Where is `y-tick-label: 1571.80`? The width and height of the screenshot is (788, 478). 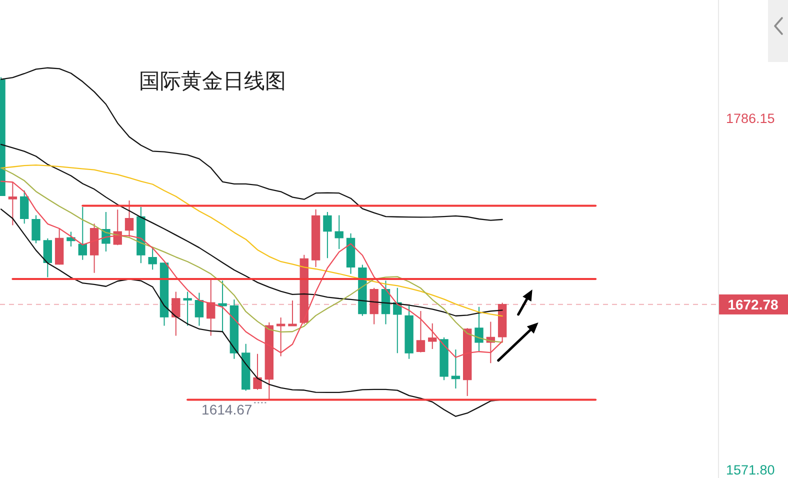 y-tick-label: 1571.80 is located at coordinates (750, 470).